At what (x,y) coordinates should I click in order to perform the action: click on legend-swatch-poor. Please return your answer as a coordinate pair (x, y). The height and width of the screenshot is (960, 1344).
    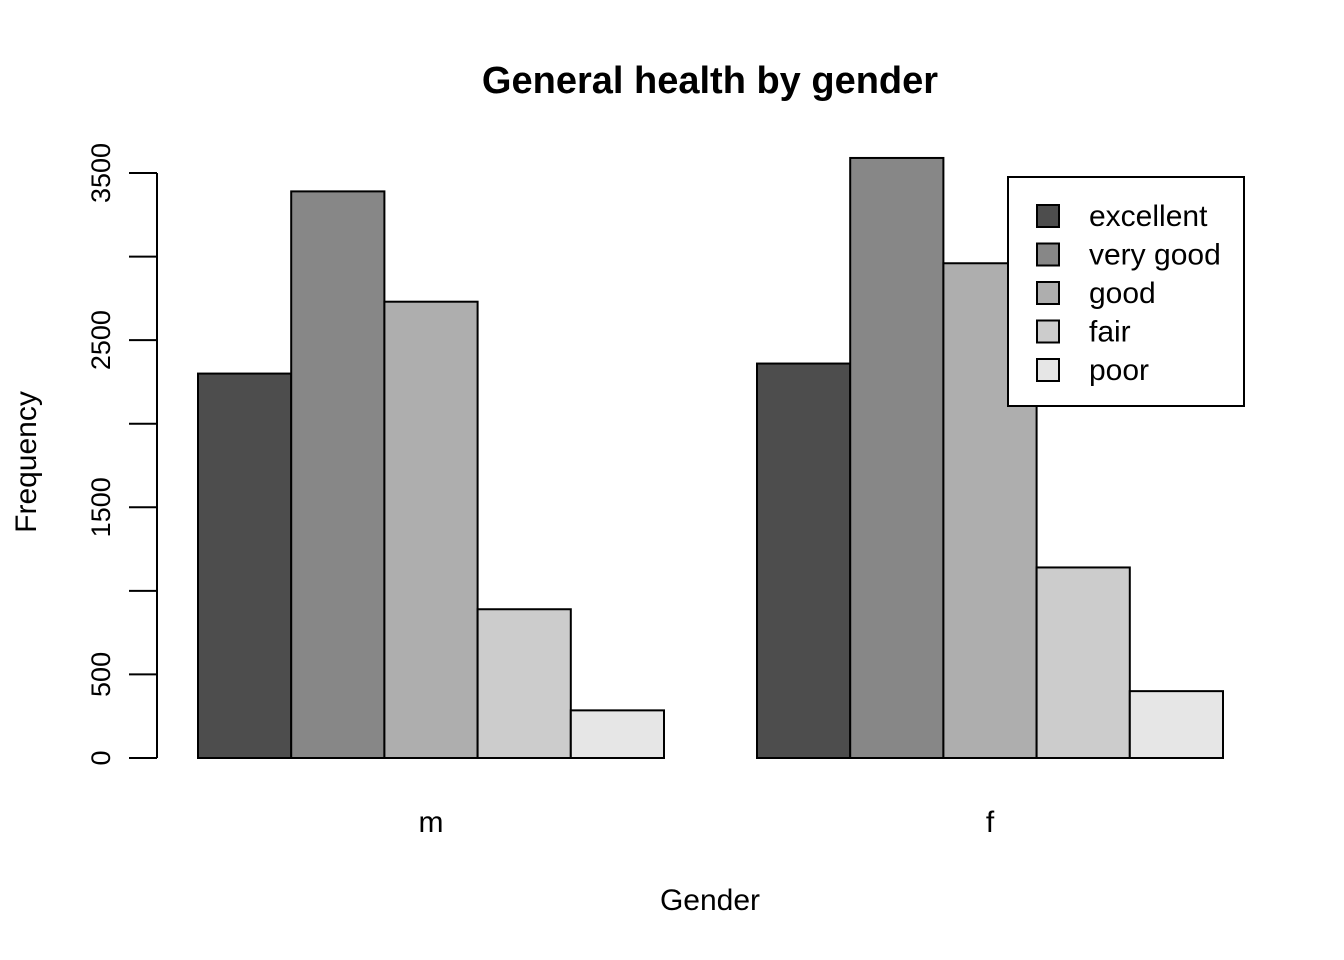
    Looking at the image, I should click on (1048, 370).